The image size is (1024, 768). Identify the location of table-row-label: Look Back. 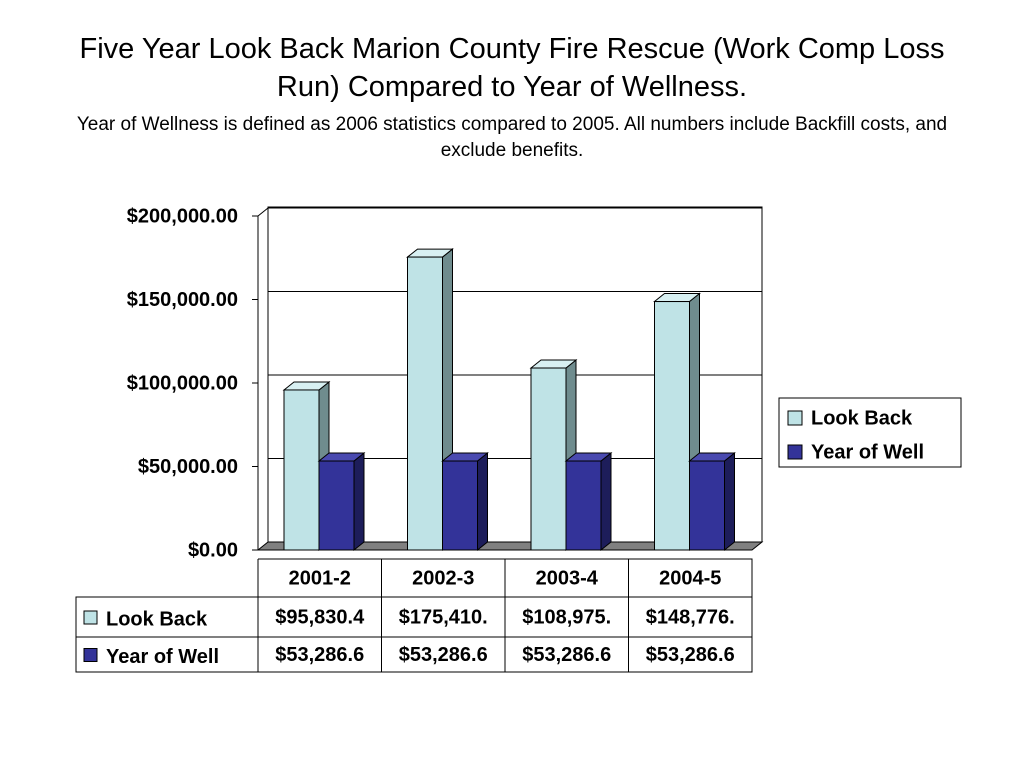
(157, 619).